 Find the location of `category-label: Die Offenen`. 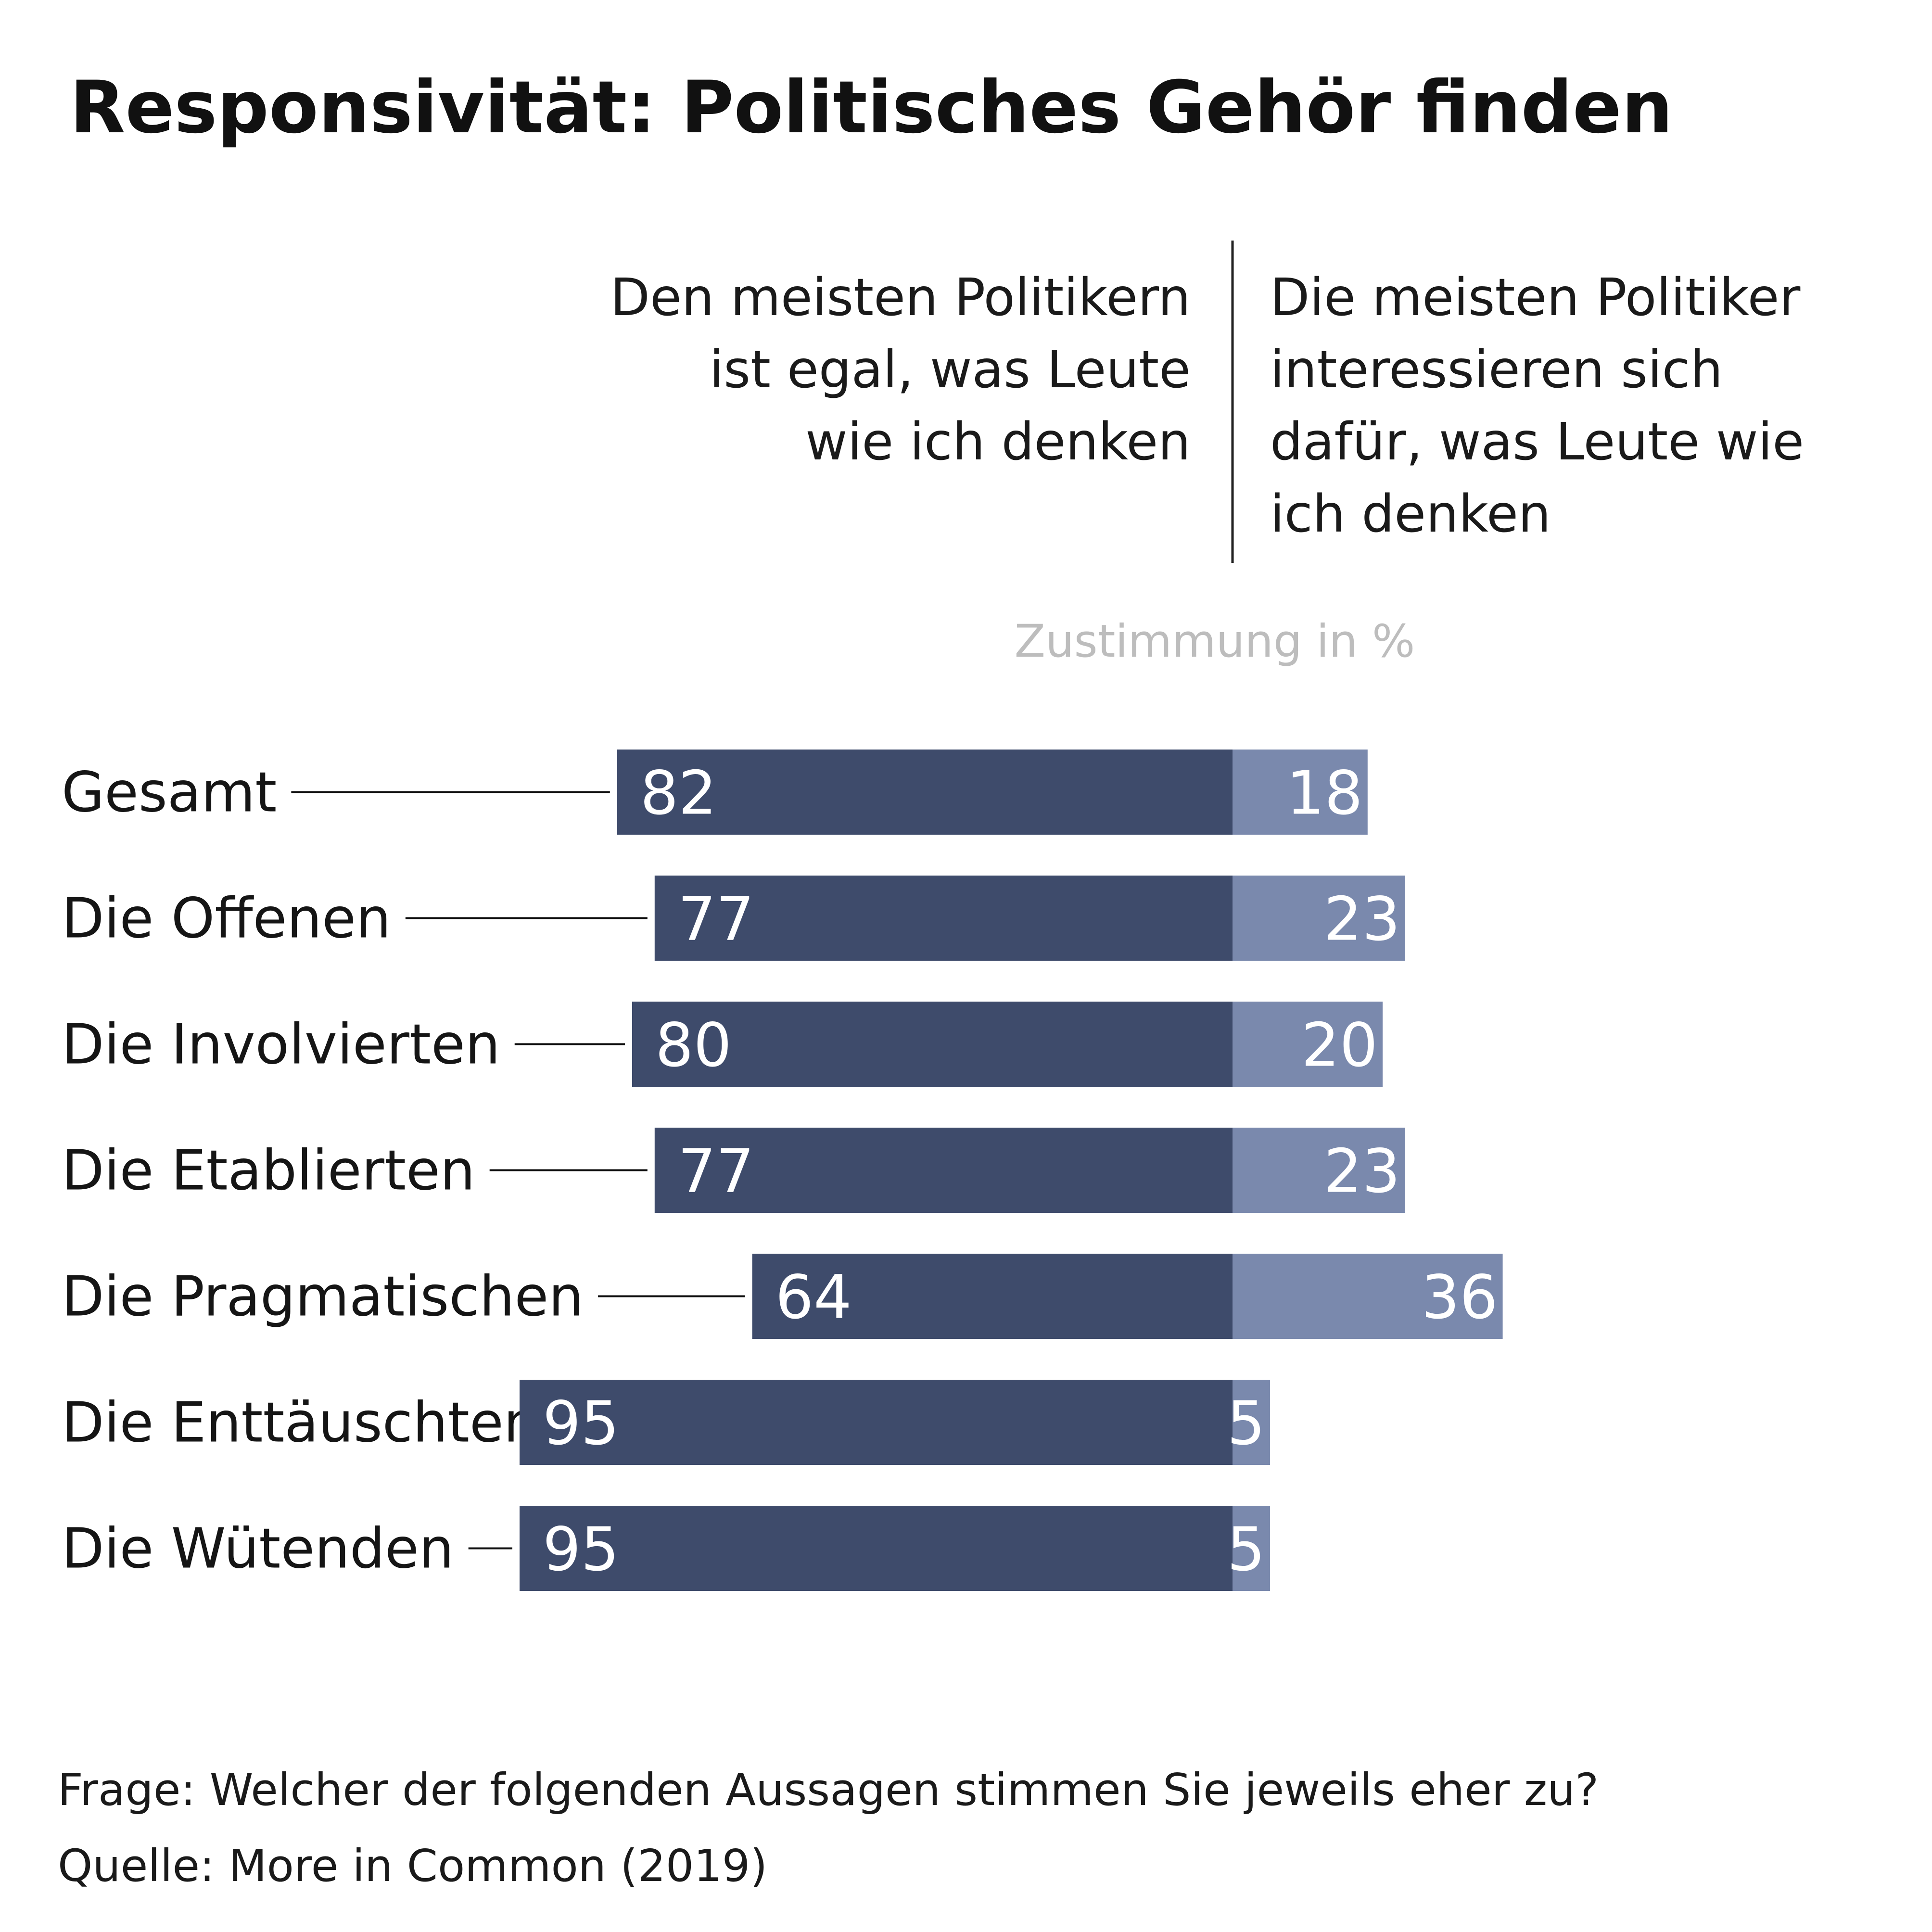

category-label: Die Offenen is located at coordinates (226, 919).